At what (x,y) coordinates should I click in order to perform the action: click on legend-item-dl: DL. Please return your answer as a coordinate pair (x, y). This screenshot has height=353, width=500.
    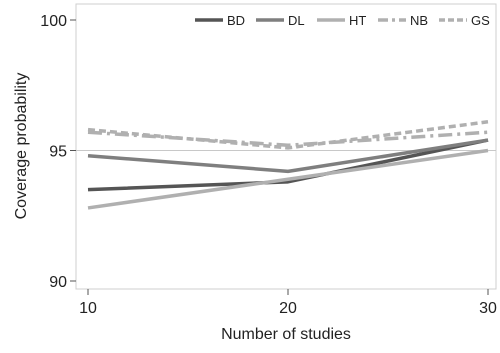
    Looking at the image, I should click on (280, 20).